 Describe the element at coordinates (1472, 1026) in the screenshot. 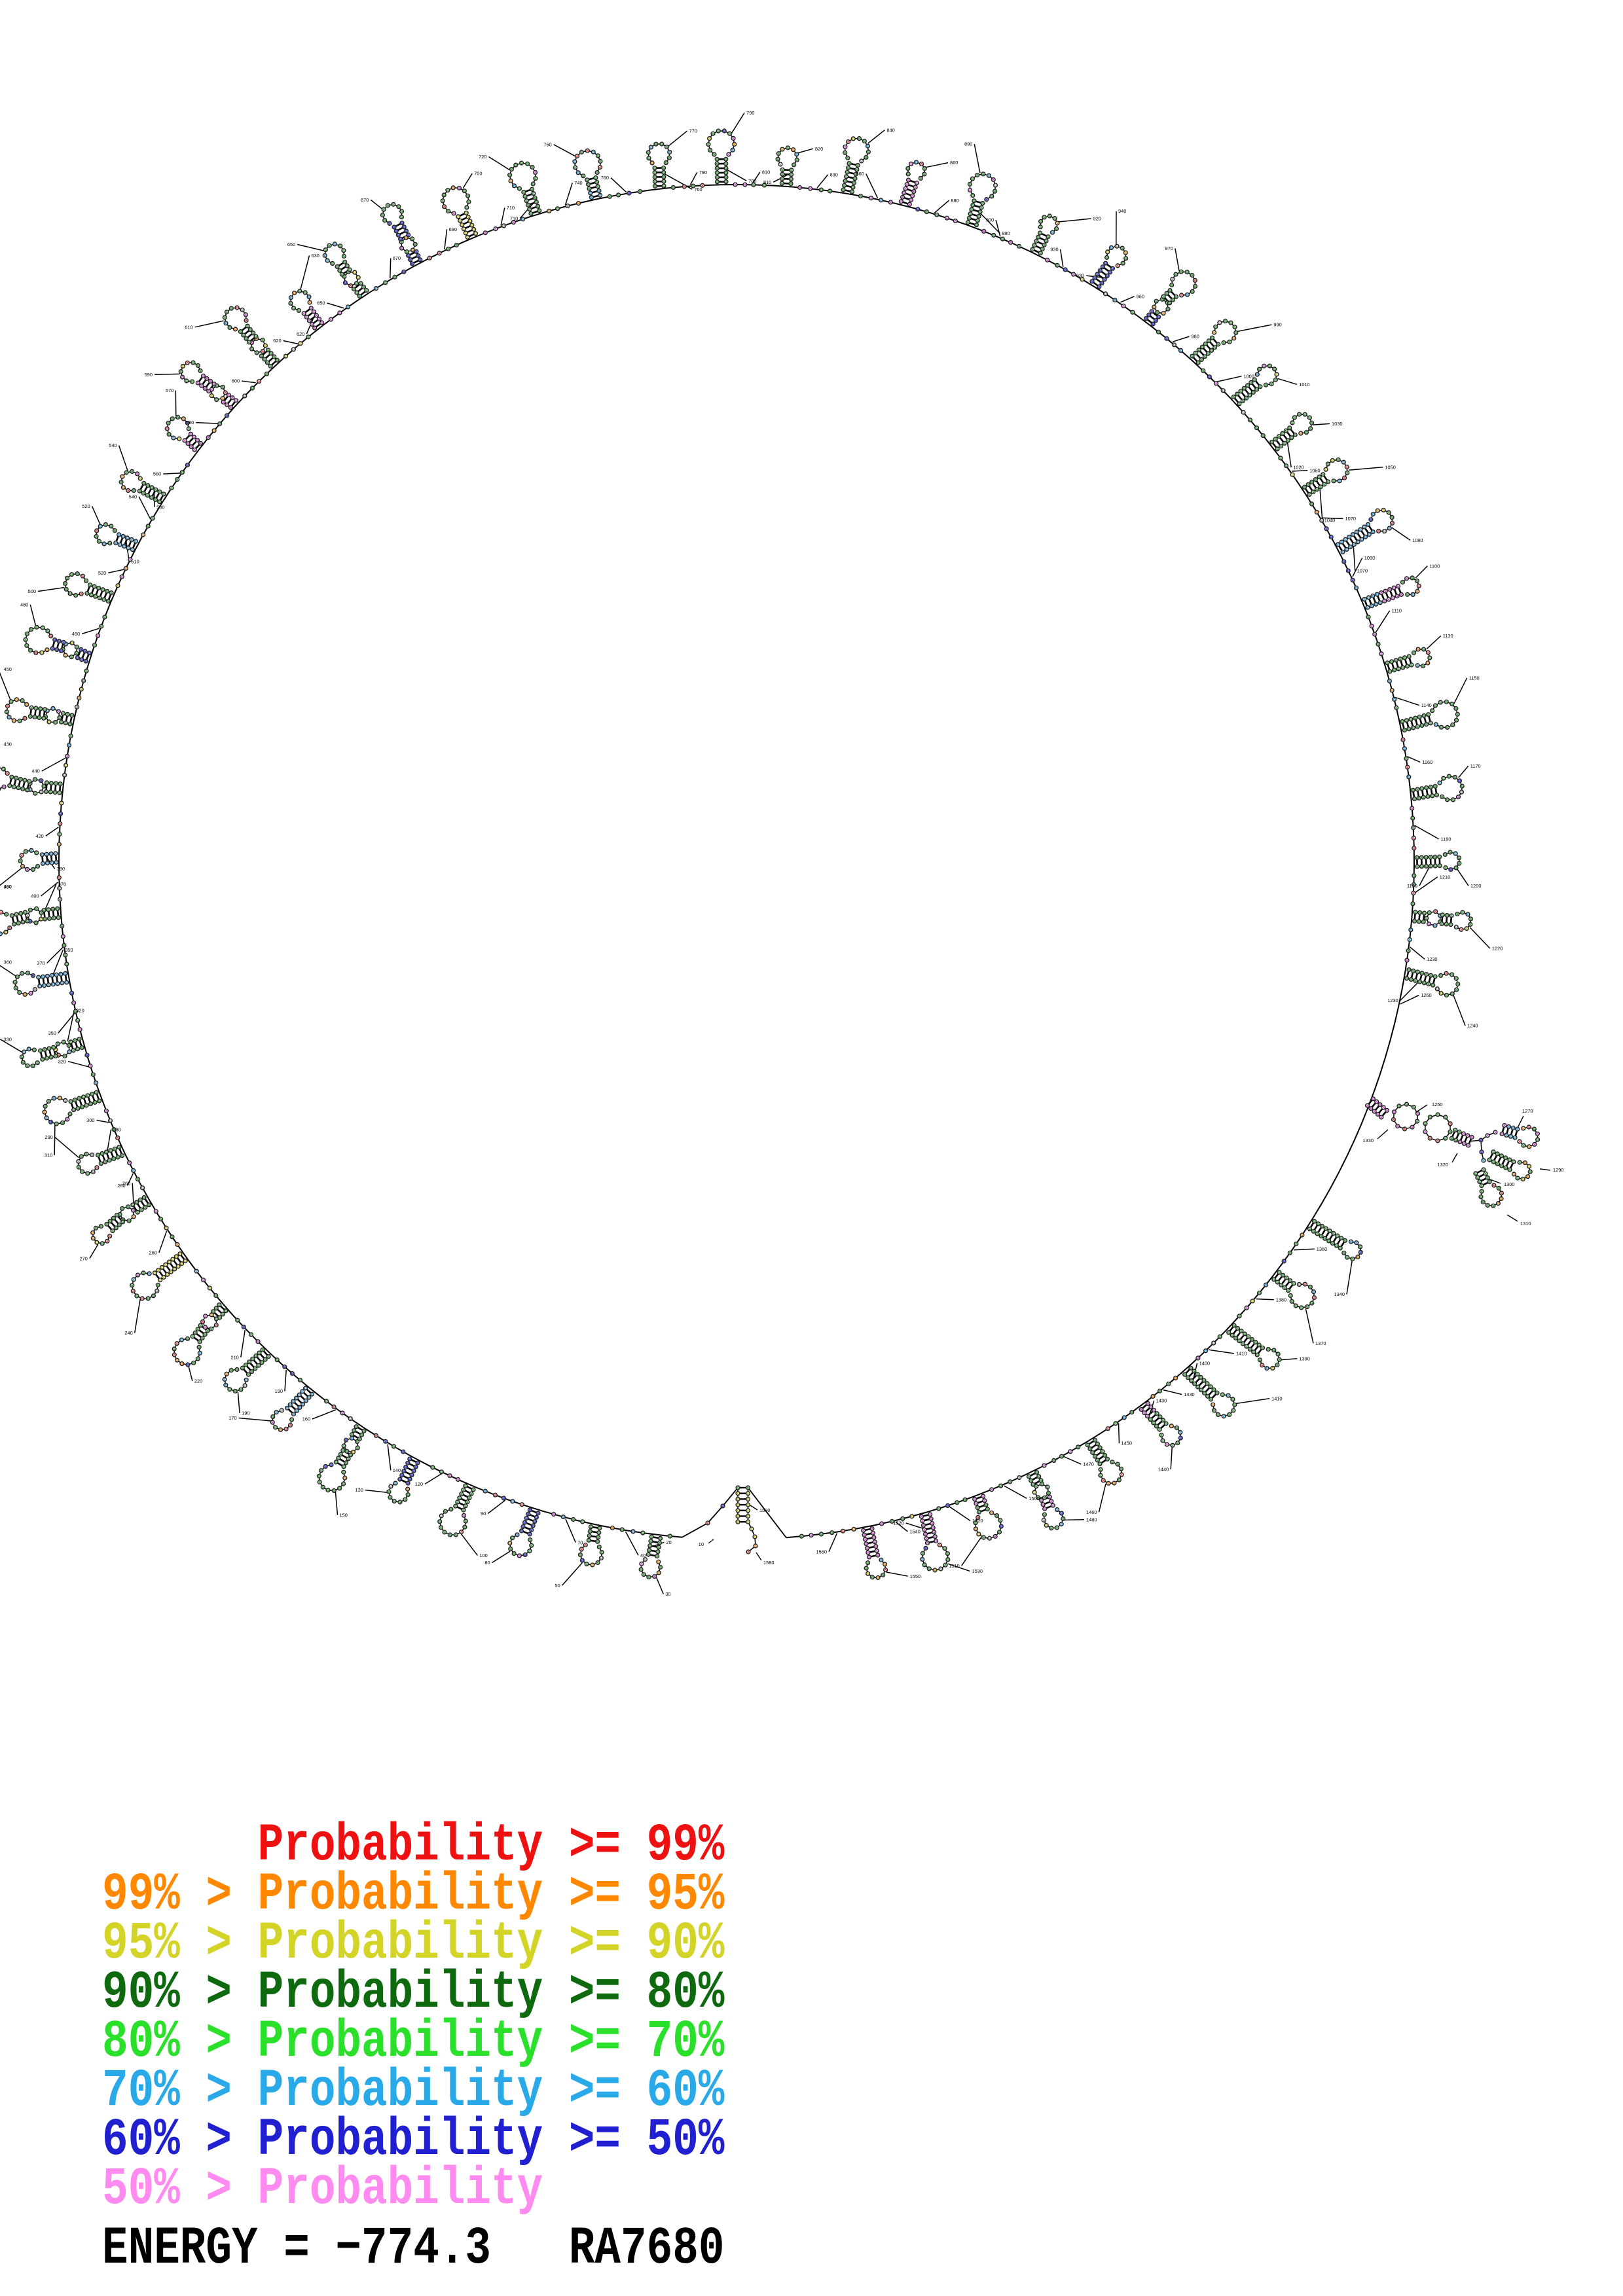

I see `svg-text: 1240` at that location.